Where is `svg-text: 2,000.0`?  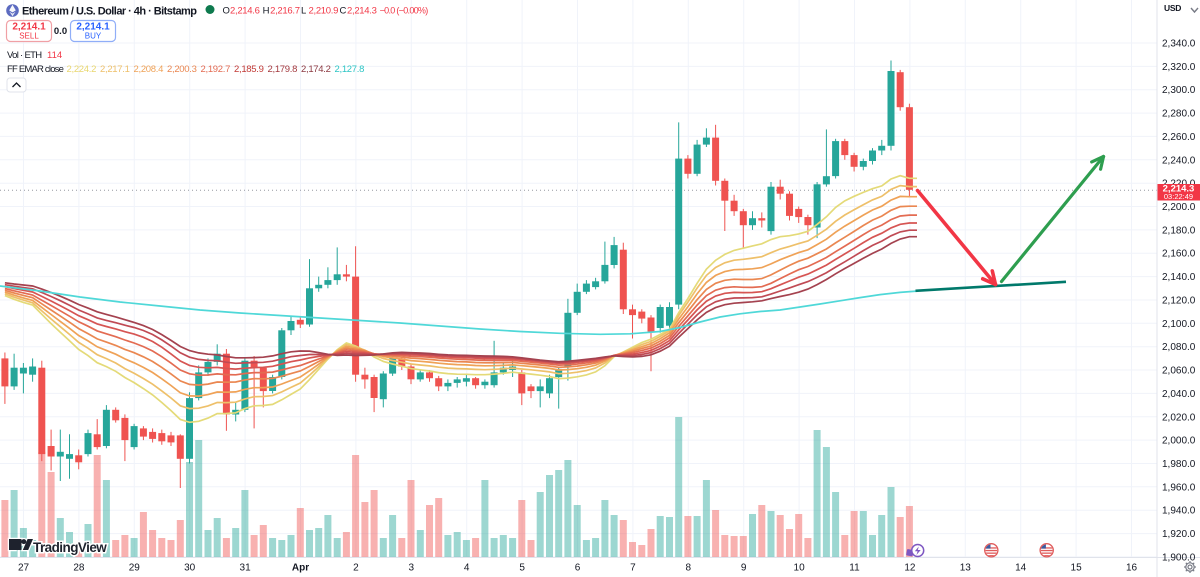 svg-text: 2,000.0 is located at coordinates (1179, 441).